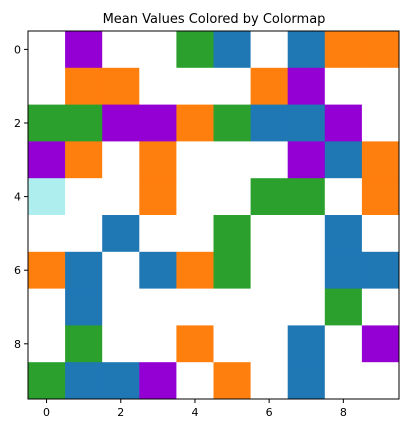  I want to click on x-axis: 0 2 4 6 8, so click(195, 409).